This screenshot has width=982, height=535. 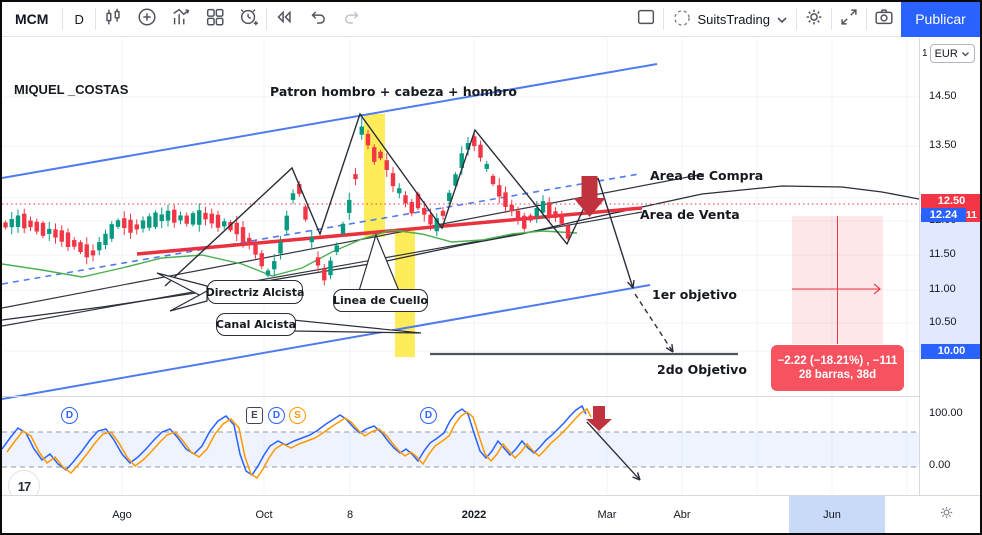 I want to click on manage-layout-button, so click(x=646, y=19).